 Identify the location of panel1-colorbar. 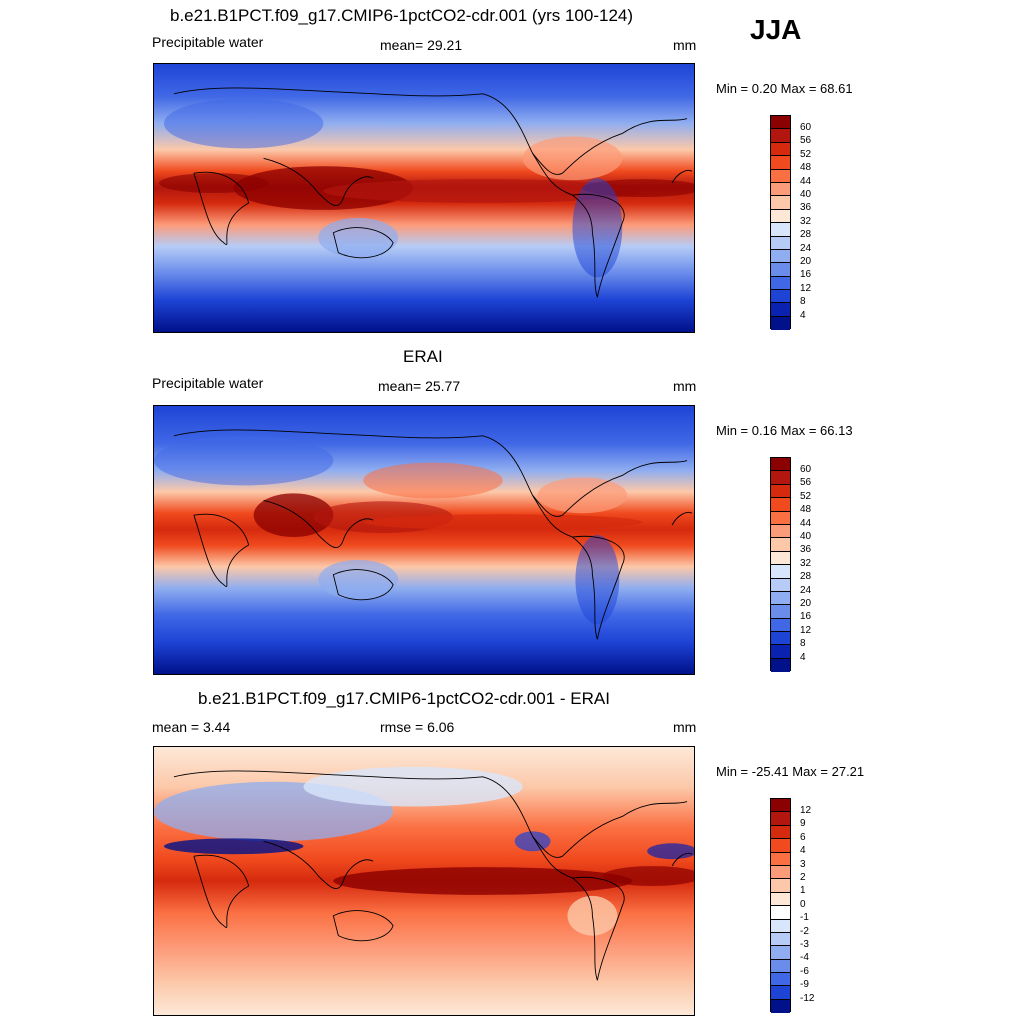
(780, 223).